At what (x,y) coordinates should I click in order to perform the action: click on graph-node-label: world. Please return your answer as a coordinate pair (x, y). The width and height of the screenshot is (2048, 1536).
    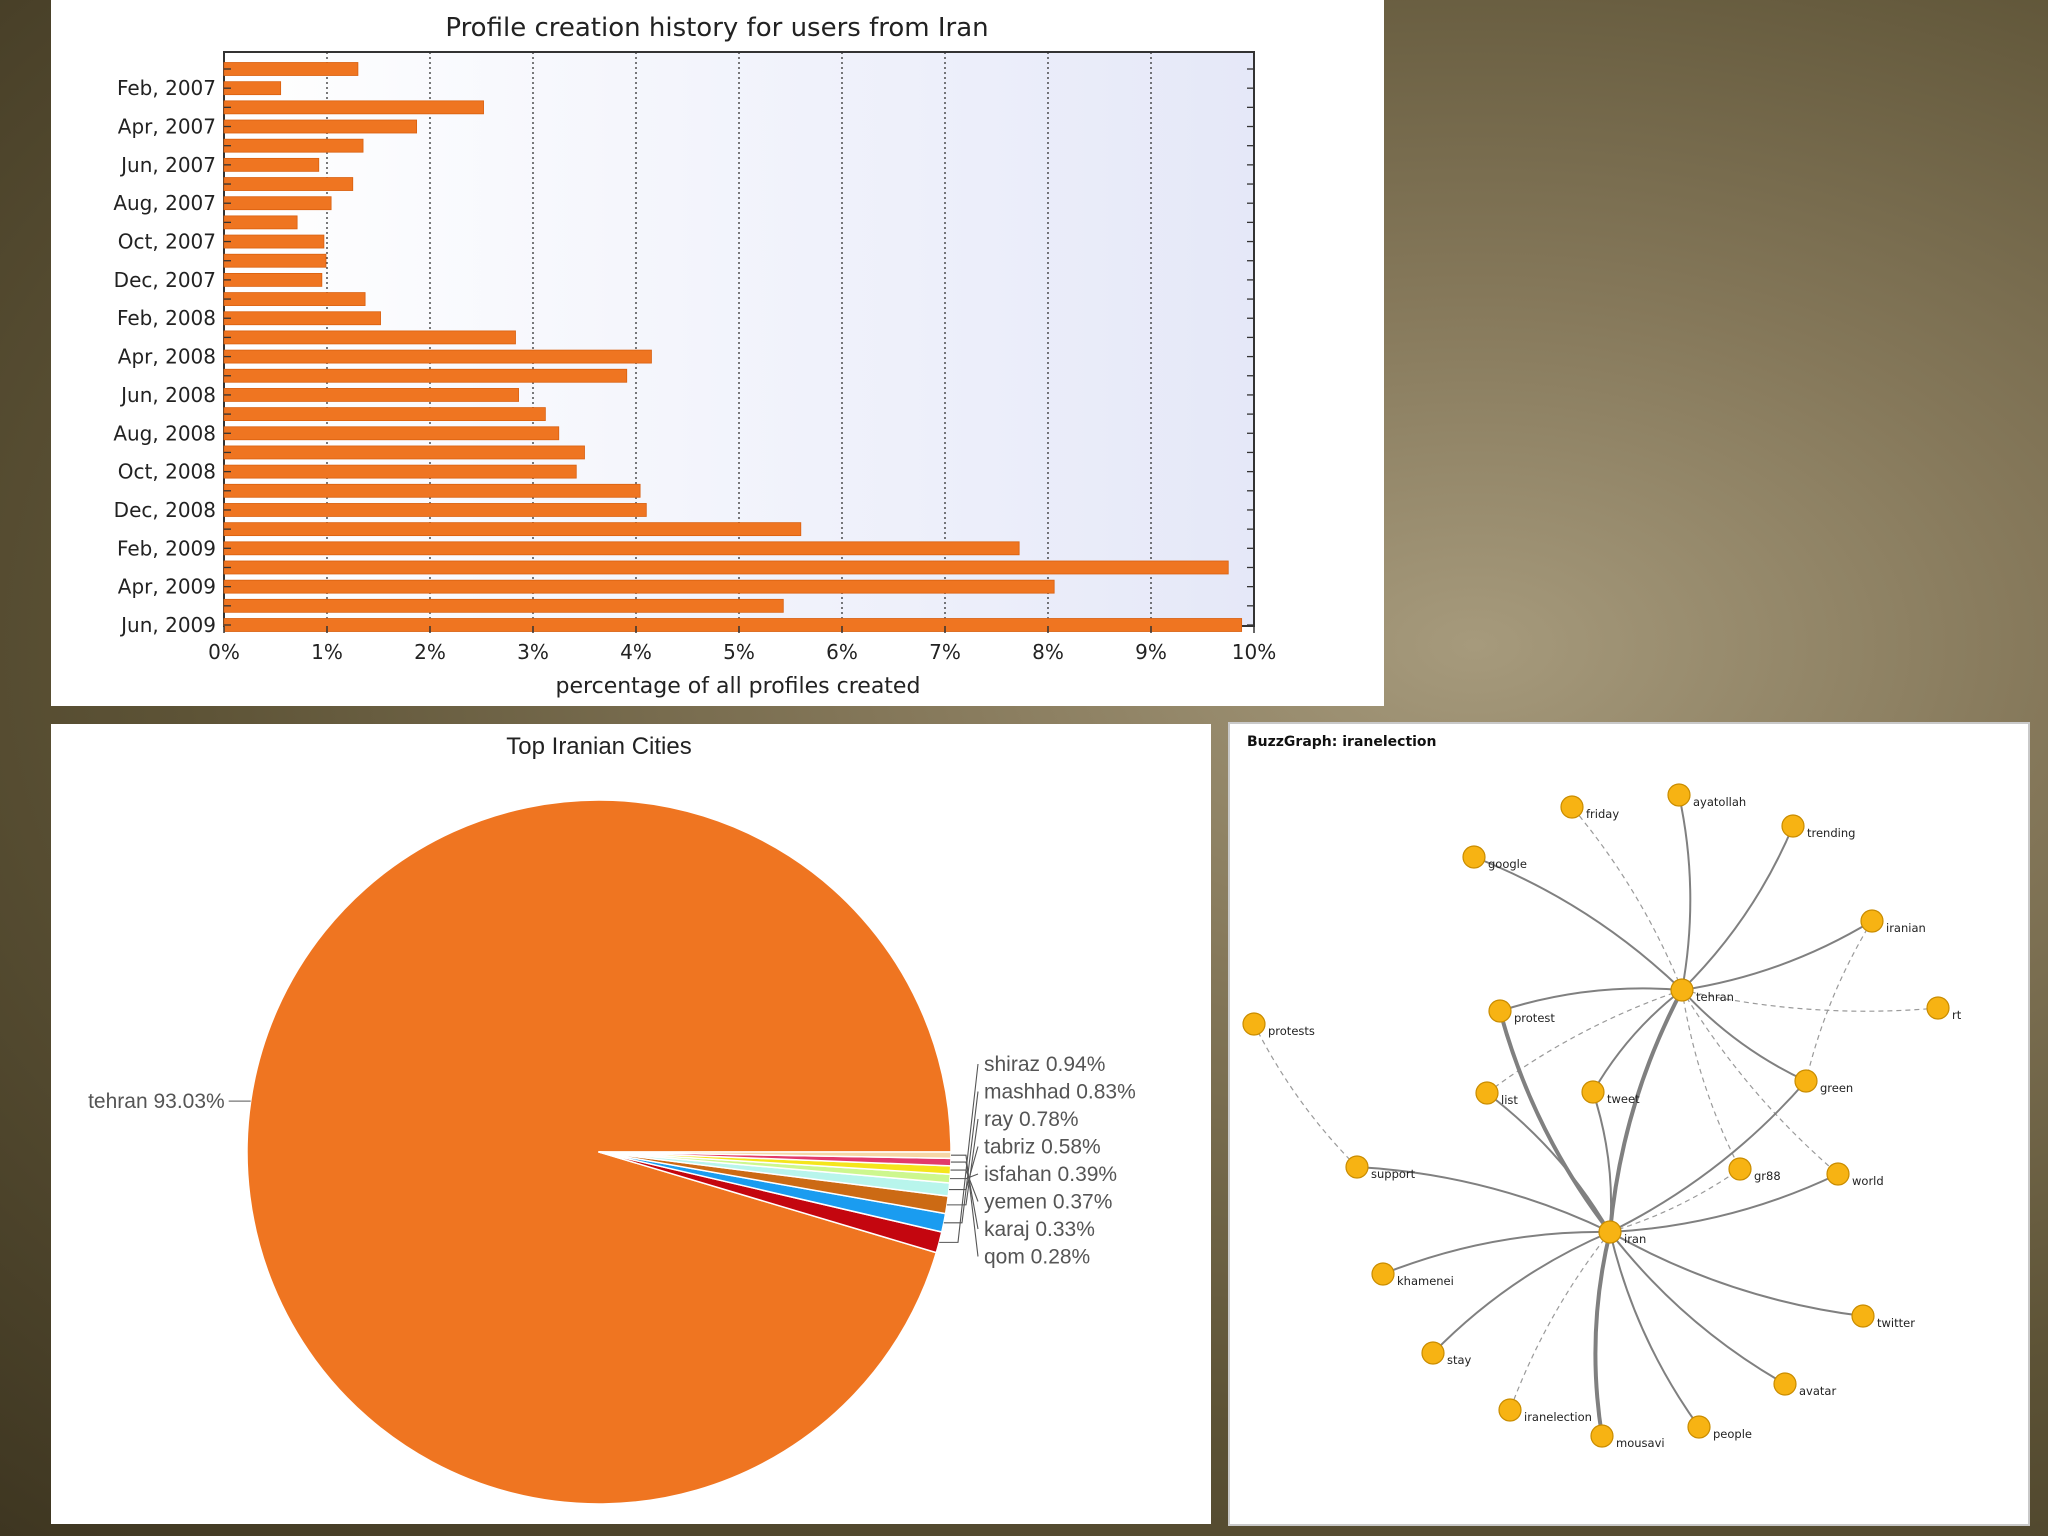
    Looking at the image, I should click on (1868, 1181).